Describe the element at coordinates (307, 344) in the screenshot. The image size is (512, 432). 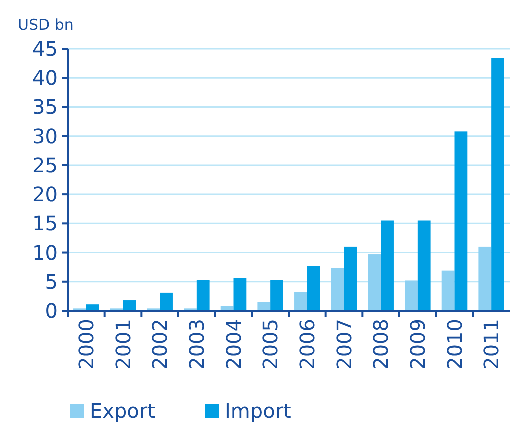
I see `x-tick-label: 2006` at that location.